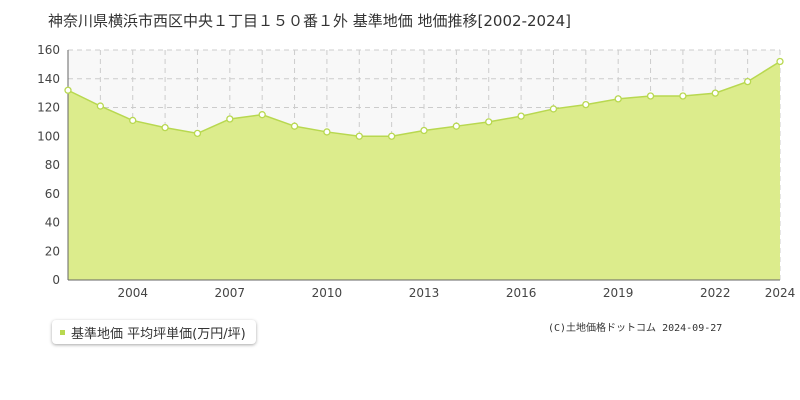 The width and height of the screenshot is (800, 400). I want to click on legend-label: 基準地価 平均坪単価(万円/坪), so click(158, 334).